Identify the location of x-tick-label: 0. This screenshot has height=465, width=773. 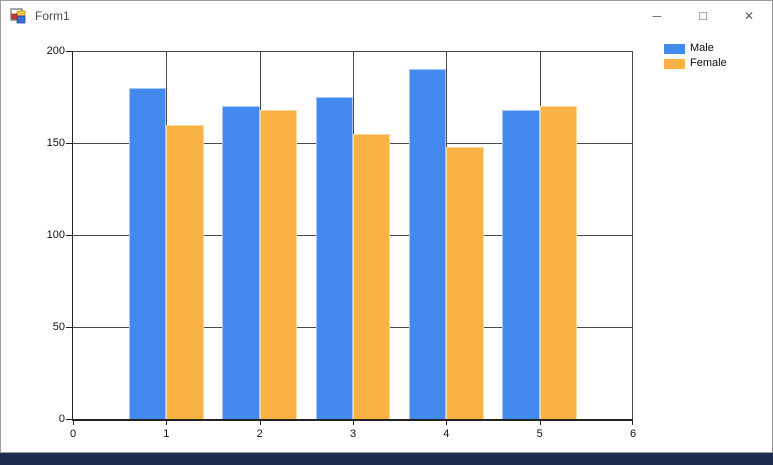
(73, 434).